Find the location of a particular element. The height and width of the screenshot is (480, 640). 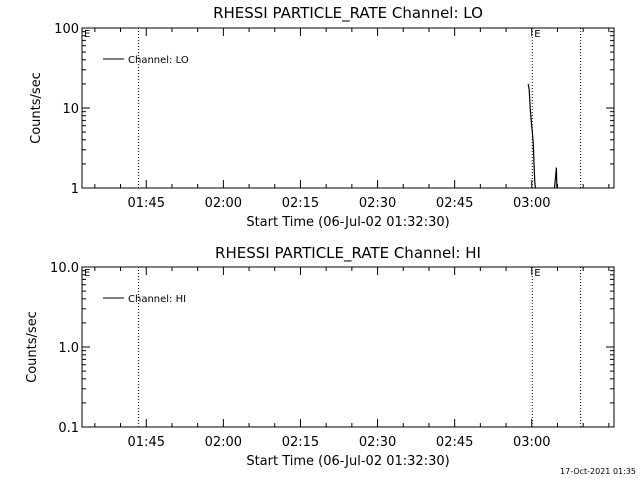

legend: Channel: LO is located at coordinates (146, 60).